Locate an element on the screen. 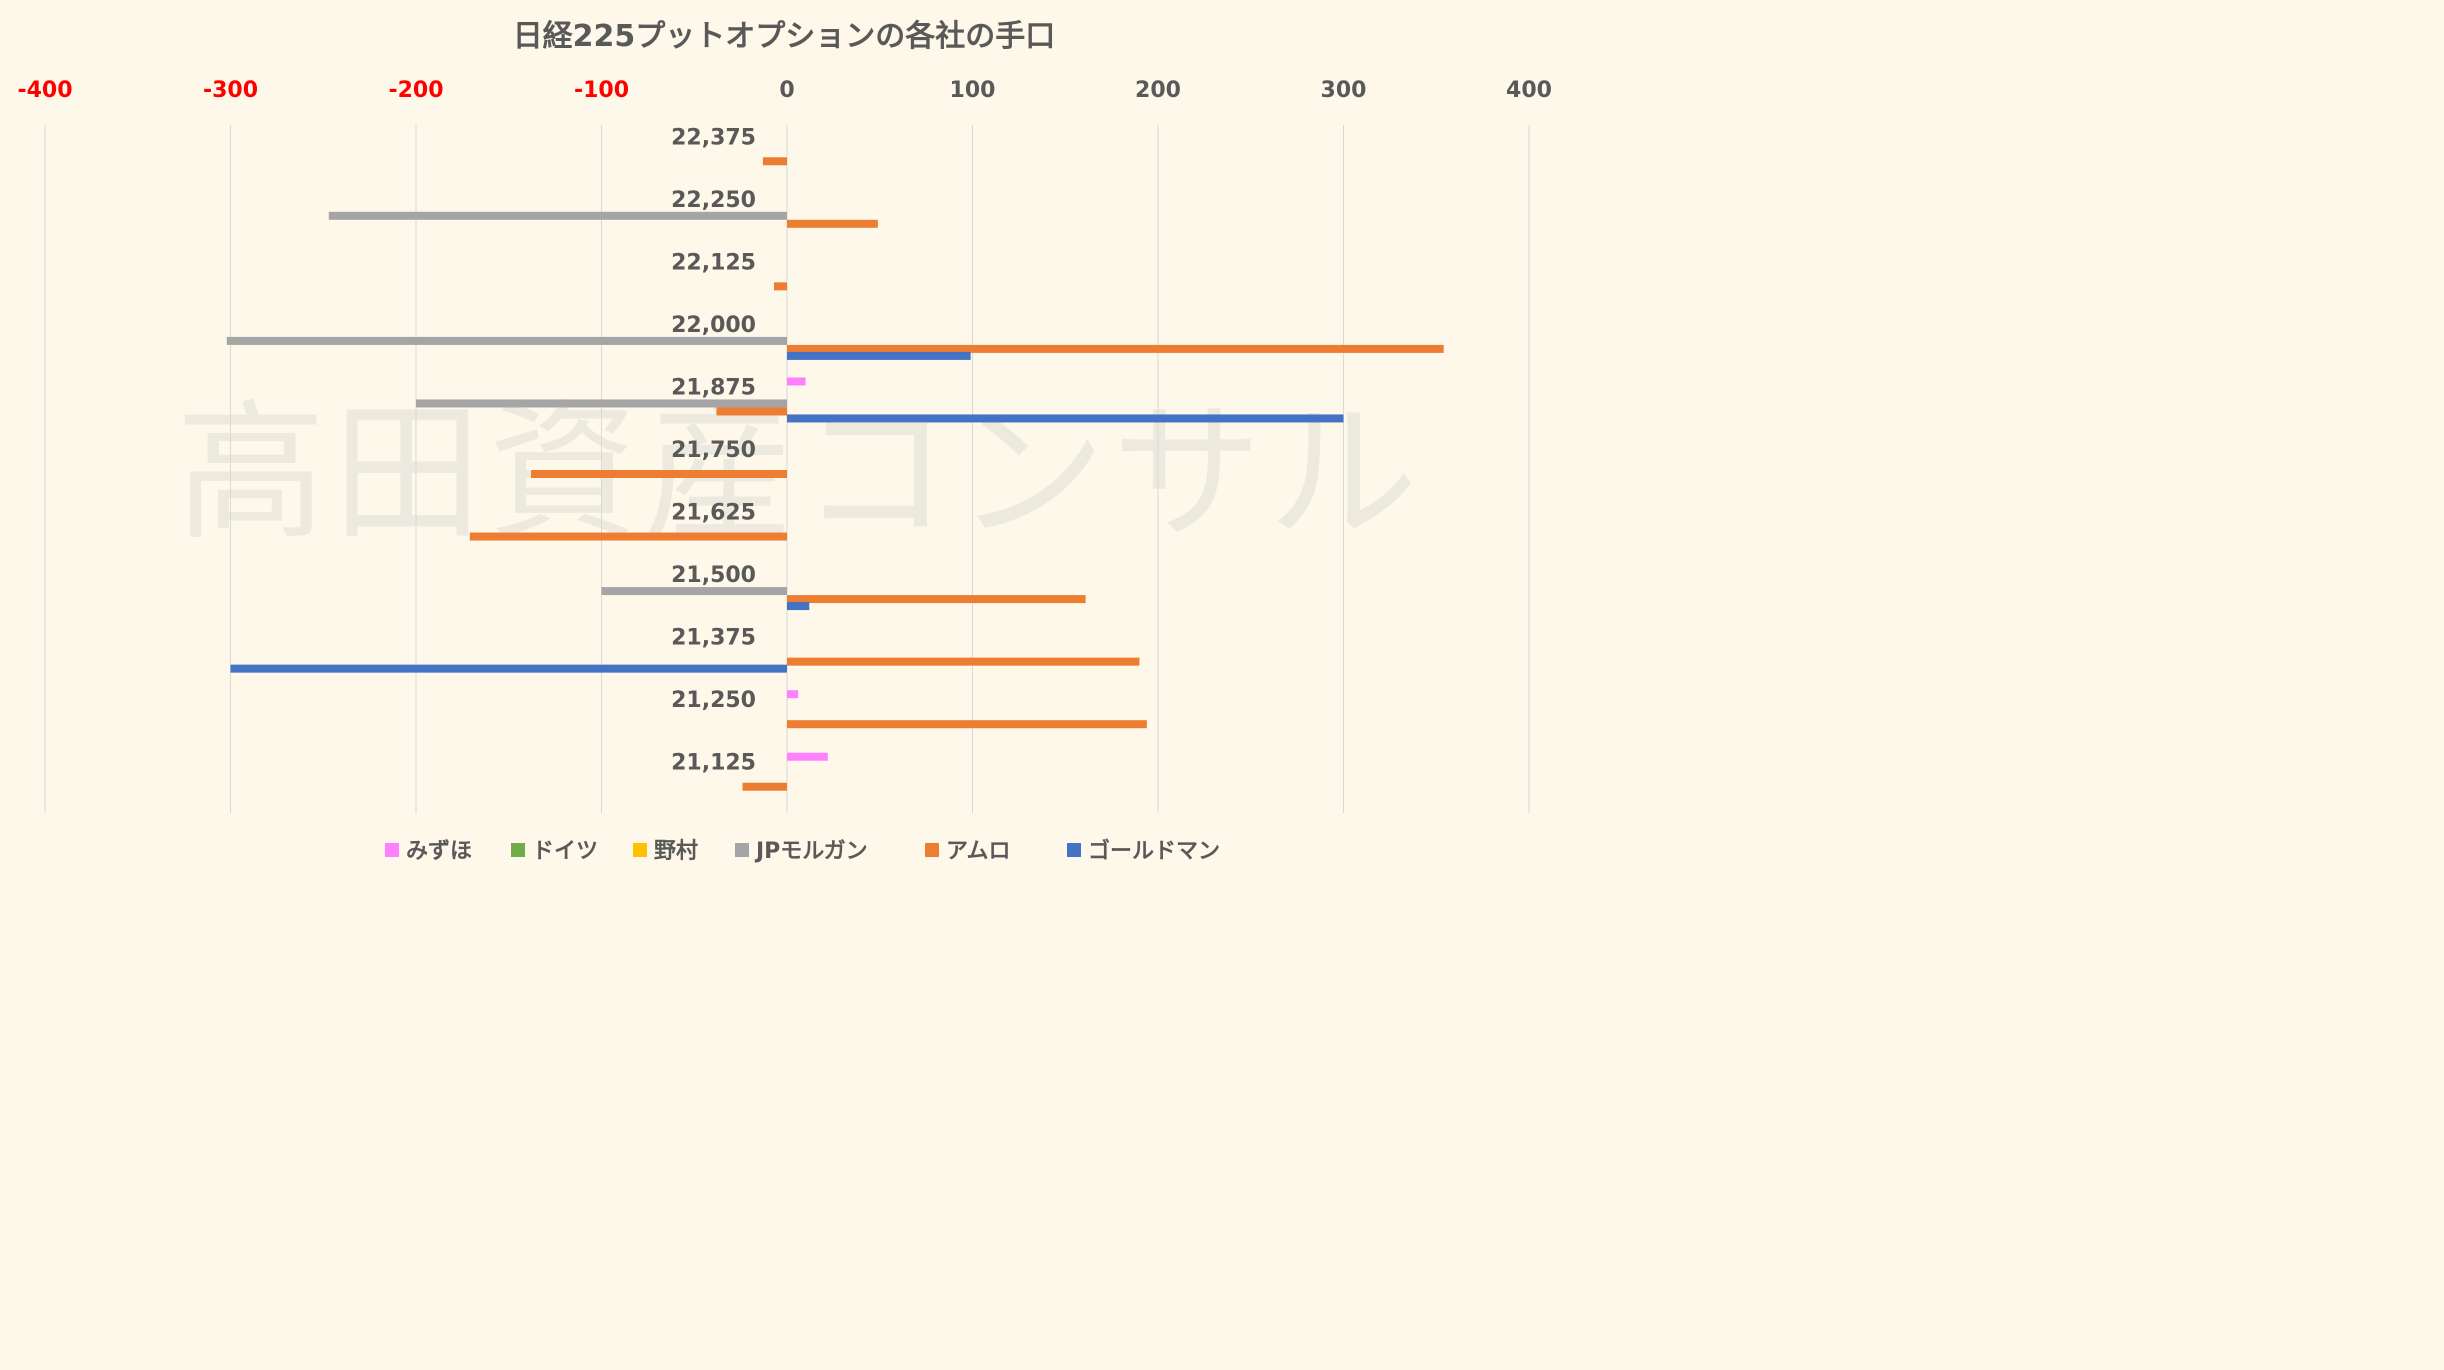  x-tick-label: 400 is located at coordinates (1529, 90).